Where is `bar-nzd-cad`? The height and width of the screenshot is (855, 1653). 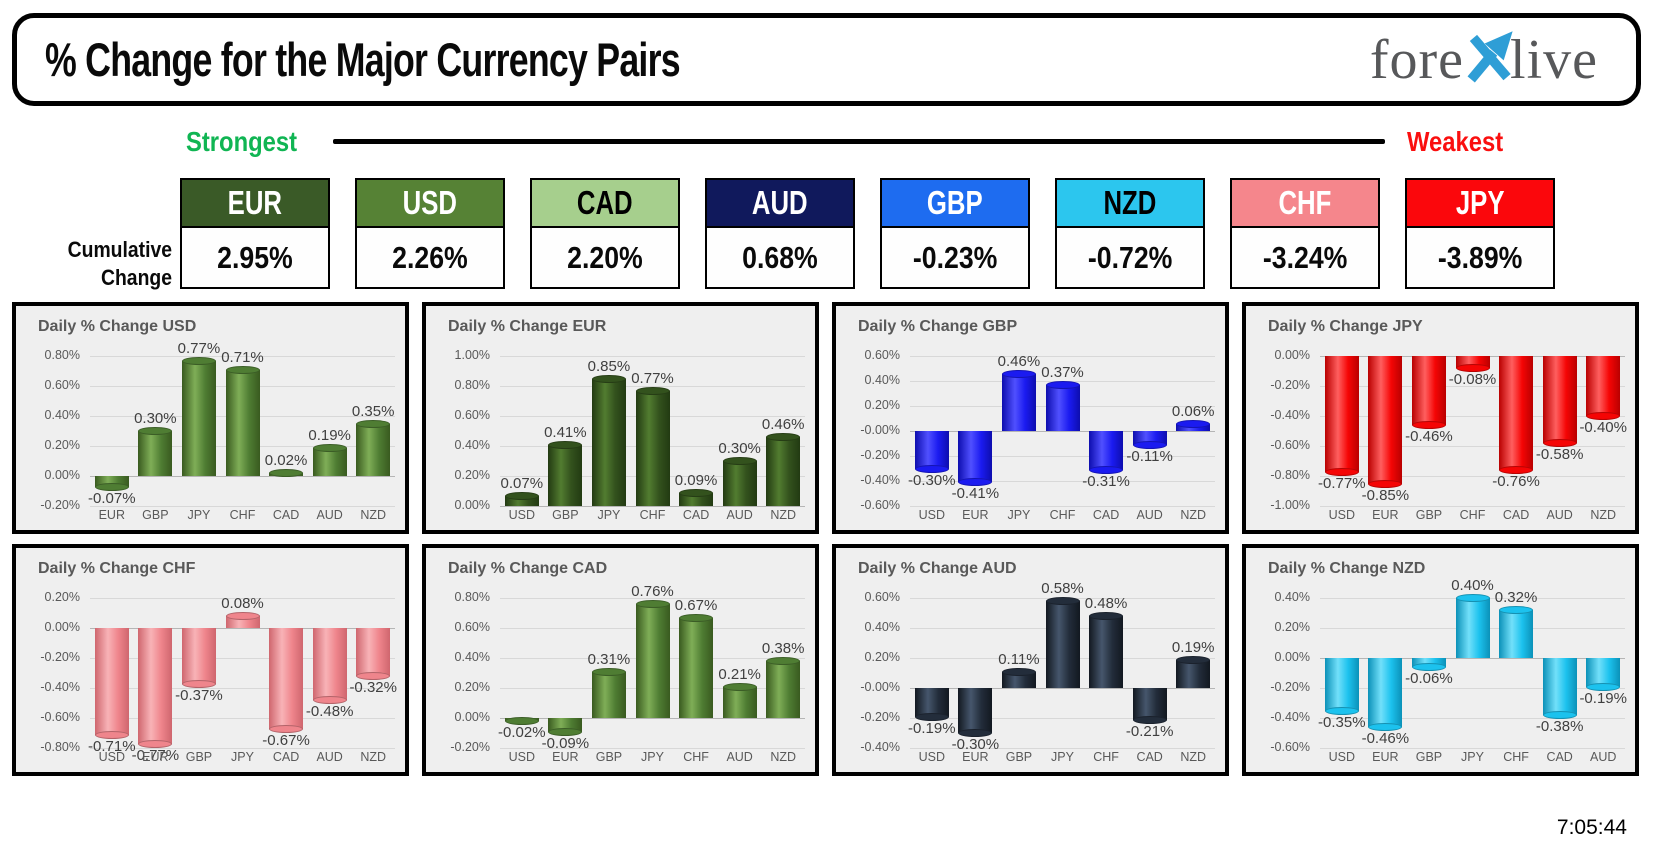 bar-nzd-cad is located at coordinates (1559, 688).